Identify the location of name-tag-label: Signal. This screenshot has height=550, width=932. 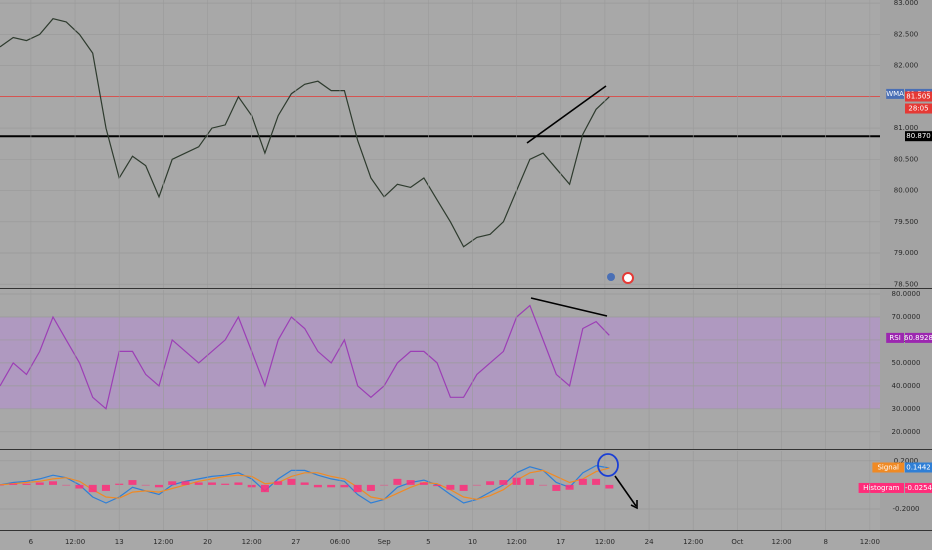
(888, 467).